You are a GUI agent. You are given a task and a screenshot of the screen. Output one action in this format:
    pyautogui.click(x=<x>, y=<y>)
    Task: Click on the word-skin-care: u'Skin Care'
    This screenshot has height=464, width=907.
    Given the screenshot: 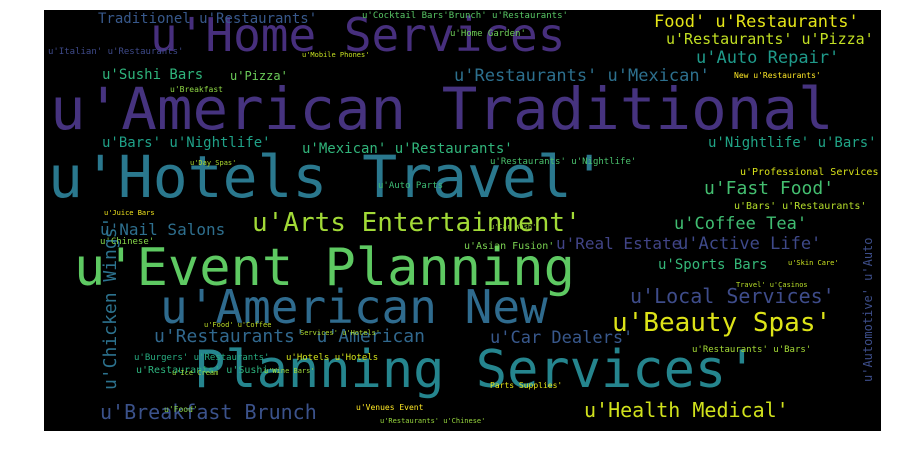 What is the action you would take?
    pyautogui.click(x=813, y=263)
    